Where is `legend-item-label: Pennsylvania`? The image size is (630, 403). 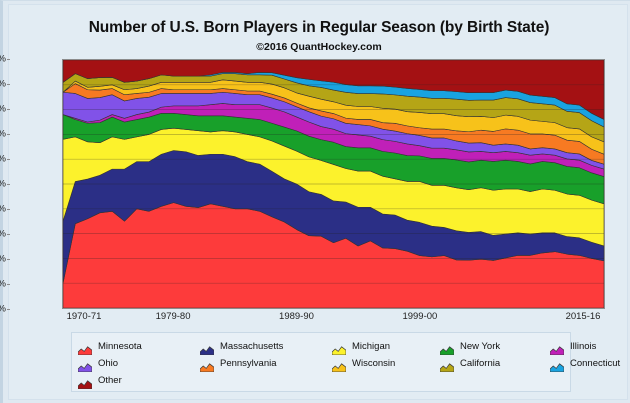 legend-item-label: Pennsylvania is located at coordinates (248, 363).